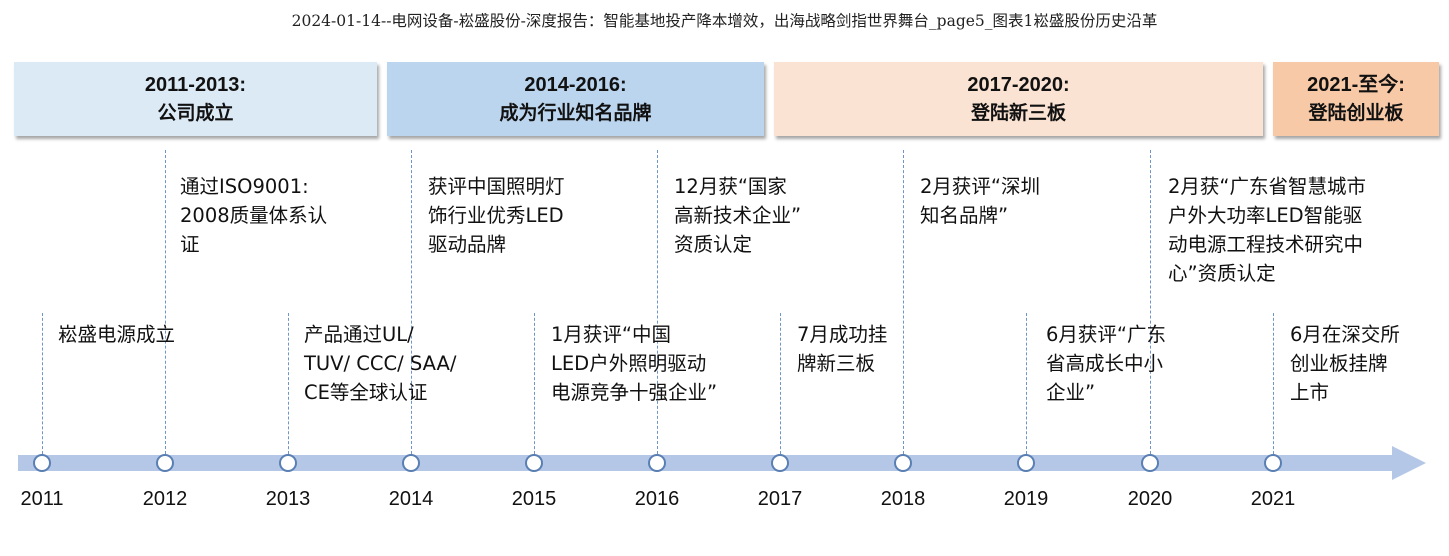 The image size is (1449, 556). Describe the element at coordinates (380, 363) in the screenshot. I see `event-2013: 产品通过UL/ TUV/ CCC/ SAA/ CE等全球认证` at that location.